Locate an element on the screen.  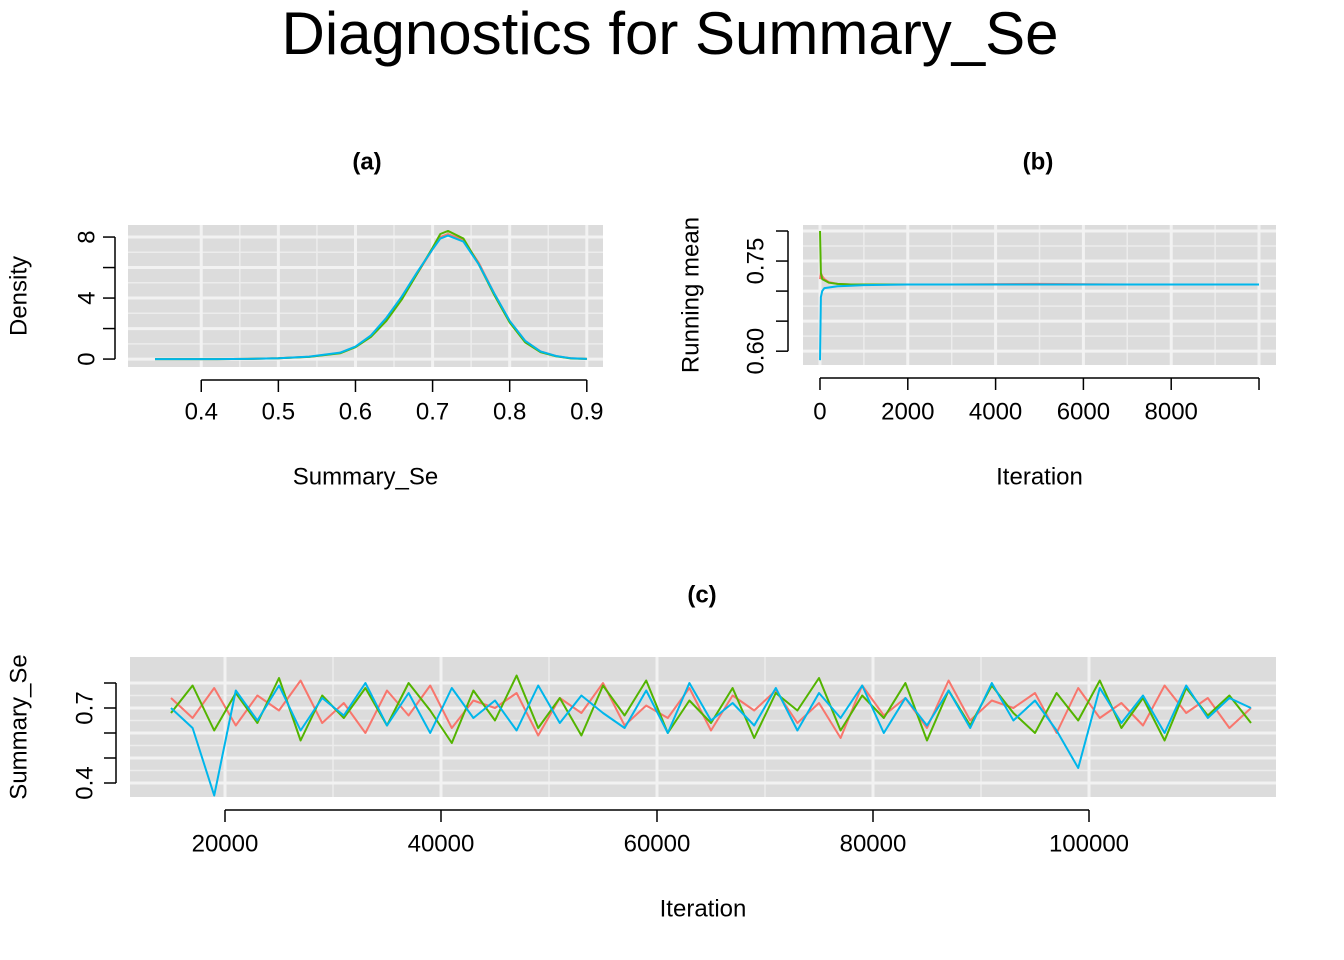
y-tick-label: 0 is located at coordinates (86, 358).